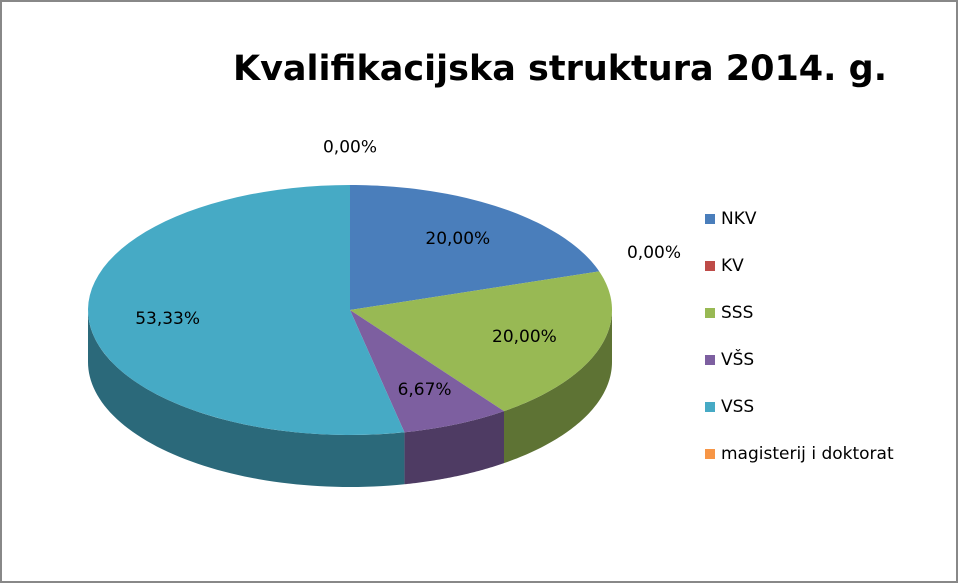 This screenshot has height=583, width=958. What do you see at coordinates (737, 359) in the screenshot?
I see `legend-label: VŠS` at bounding box center [737, 359].